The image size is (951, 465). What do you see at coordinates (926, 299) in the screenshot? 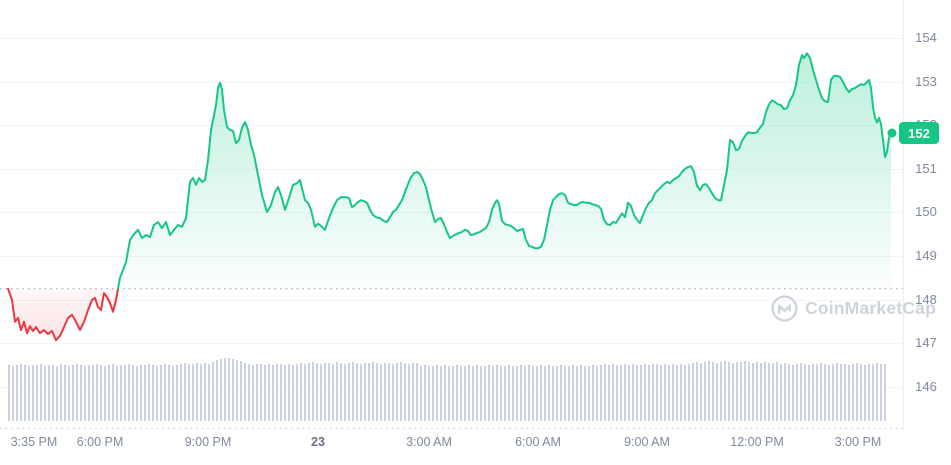
I see `y-axis-label-148: 148` at bounding box center [926, 299].